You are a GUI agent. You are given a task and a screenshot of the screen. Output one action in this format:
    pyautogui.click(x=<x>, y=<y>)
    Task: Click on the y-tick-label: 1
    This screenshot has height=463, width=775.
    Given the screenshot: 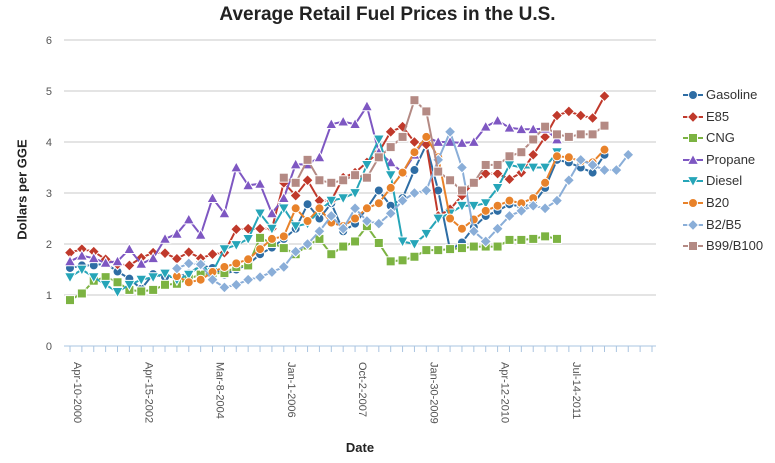 What is the action you would take?
    pyautogui.click(x=49, y=296)
    